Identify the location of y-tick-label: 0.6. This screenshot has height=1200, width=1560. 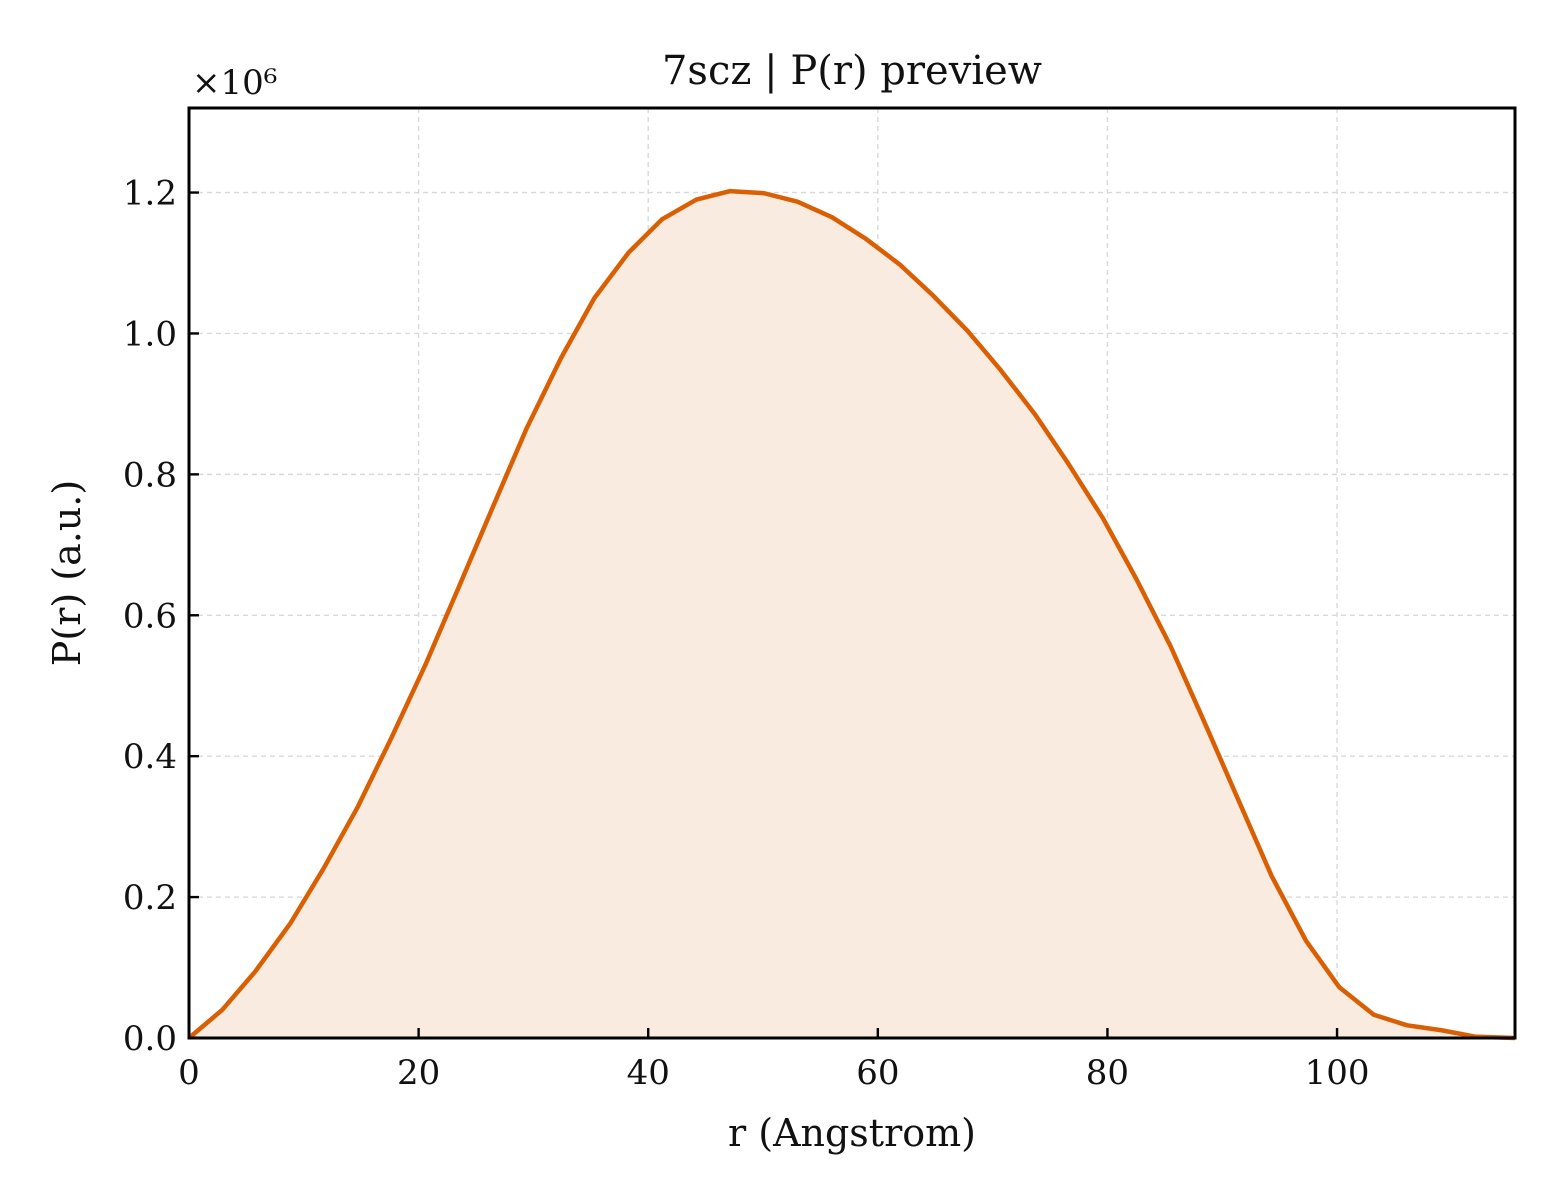
(150, 616).